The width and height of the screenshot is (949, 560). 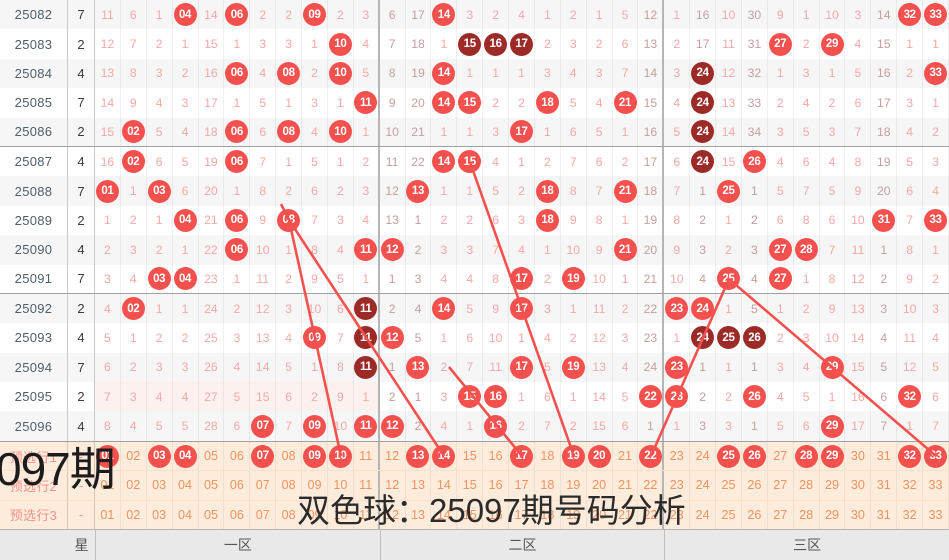 What do you see at coordinates (160, 456) in the screenshot?
I see `number-cell: 03` at bounding box center [160, 456].